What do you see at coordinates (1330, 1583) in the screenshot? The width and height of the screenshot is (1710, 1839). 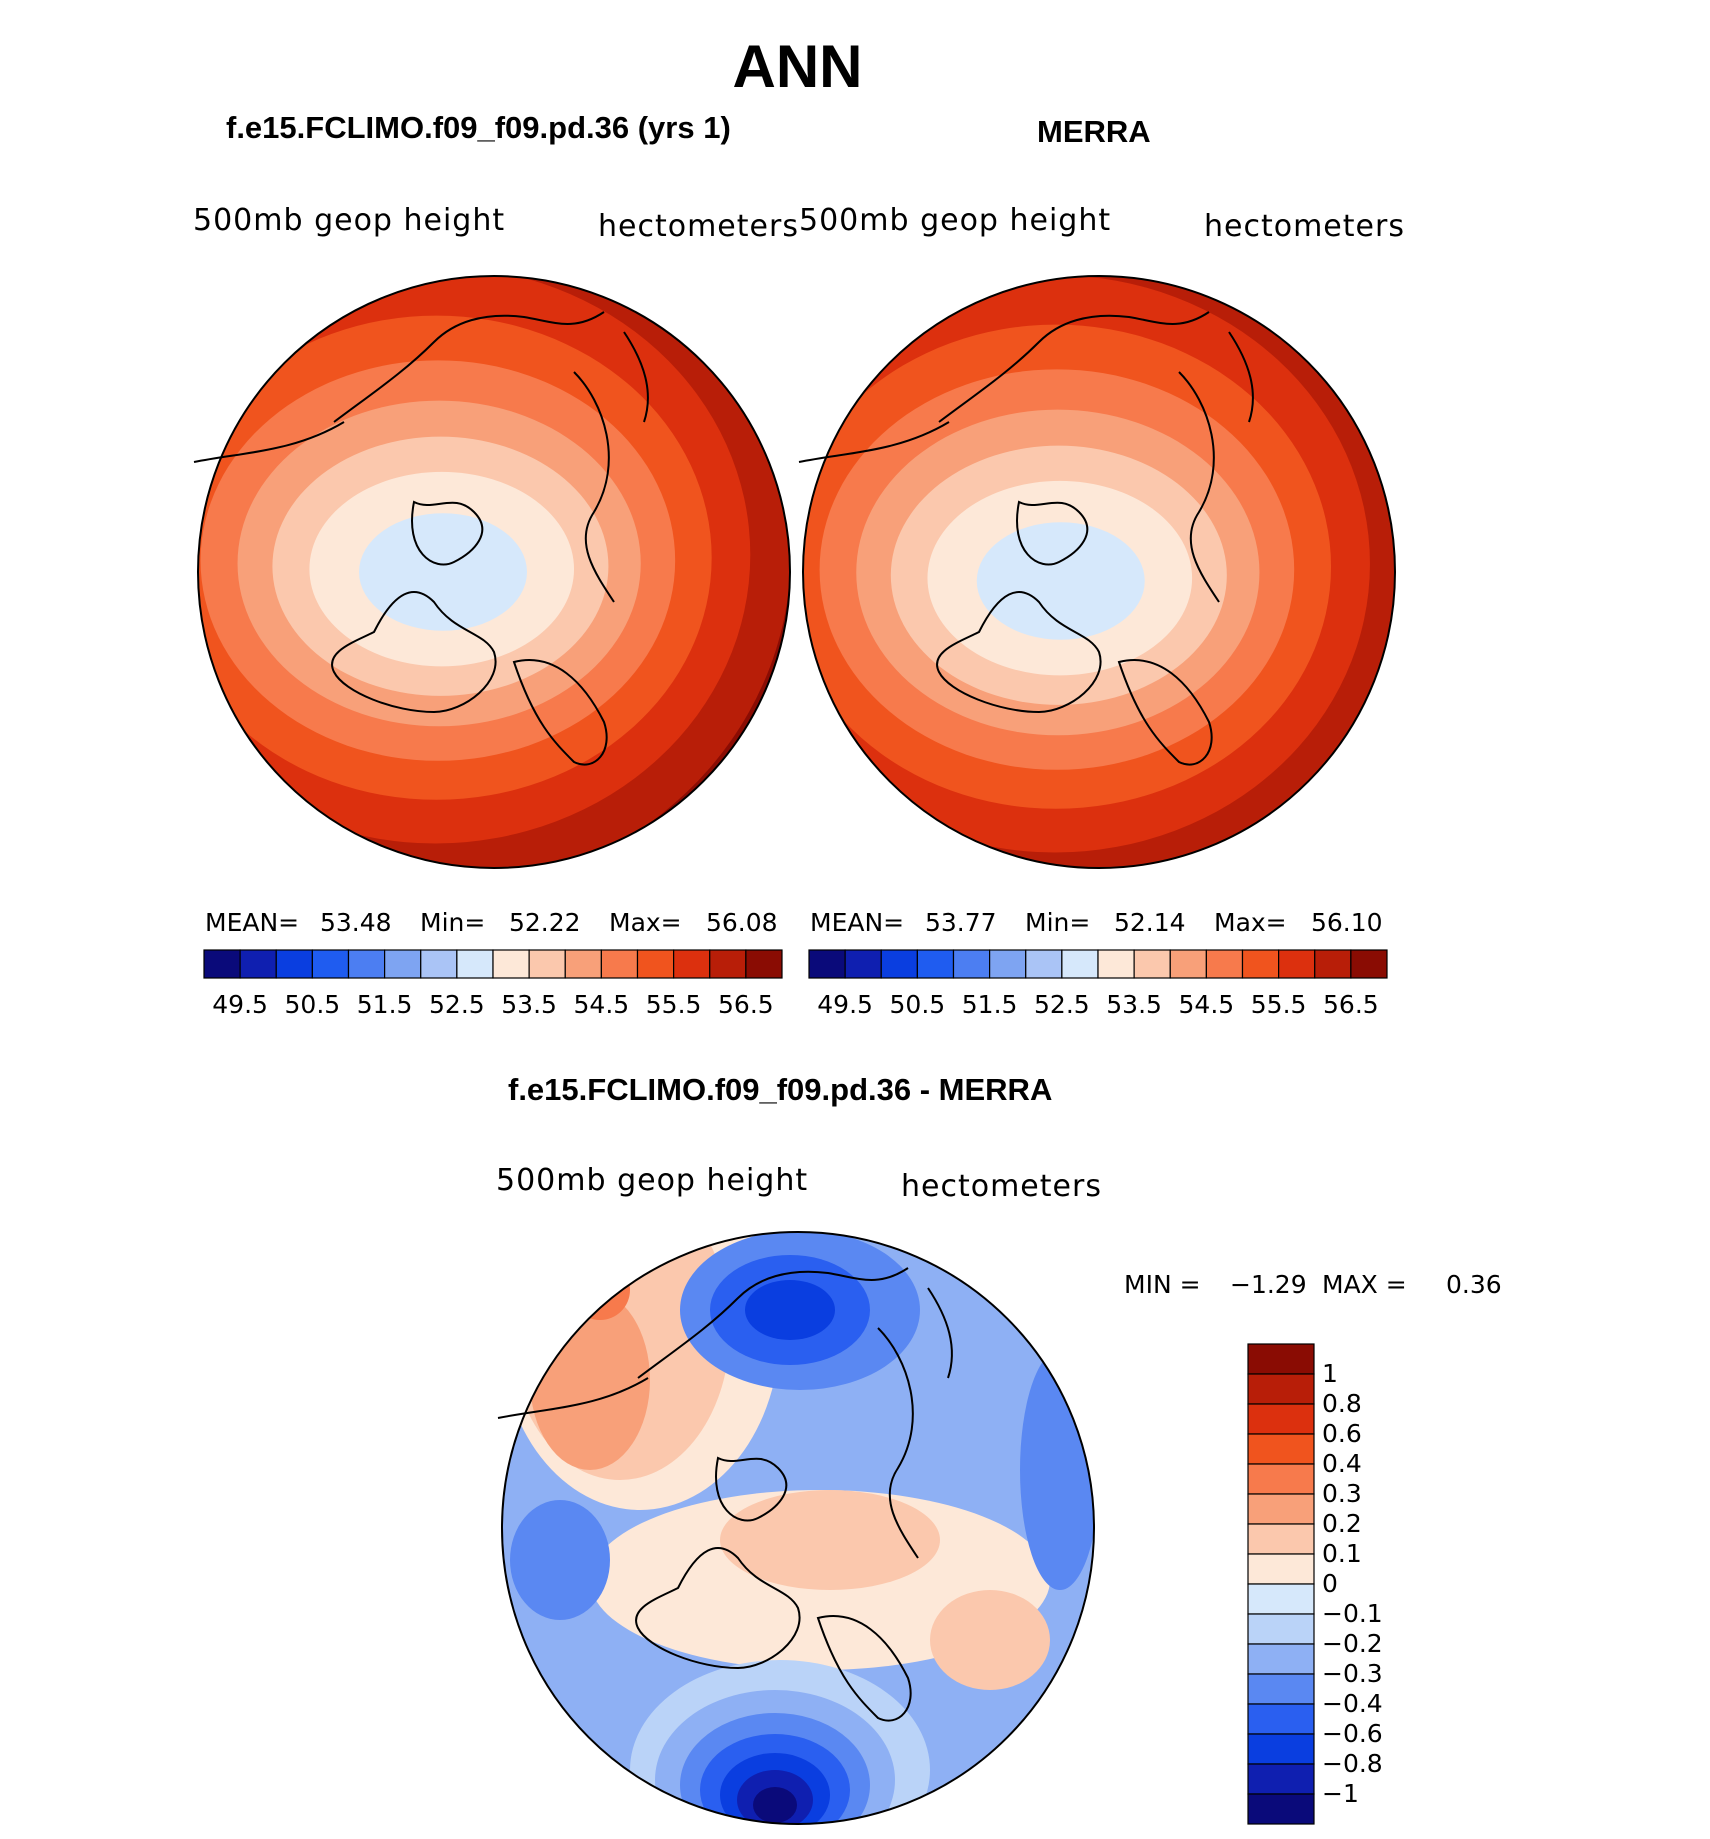 I see `colorbar-tick-label: 0` at bounding box center [1330, 1583].